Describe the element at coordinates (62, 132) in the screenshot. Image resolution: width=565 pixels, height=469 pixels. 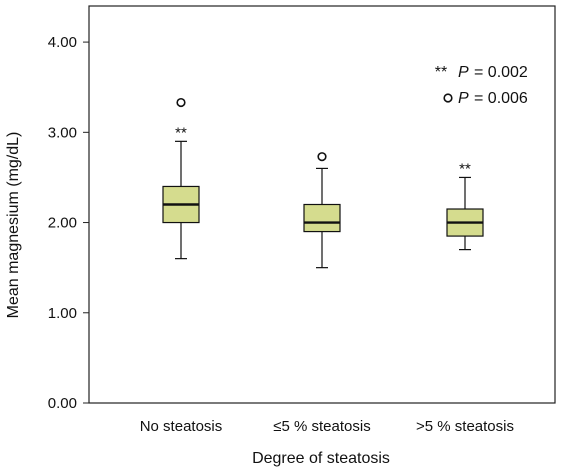
I see `y-tick-label: 3.00` at that location.